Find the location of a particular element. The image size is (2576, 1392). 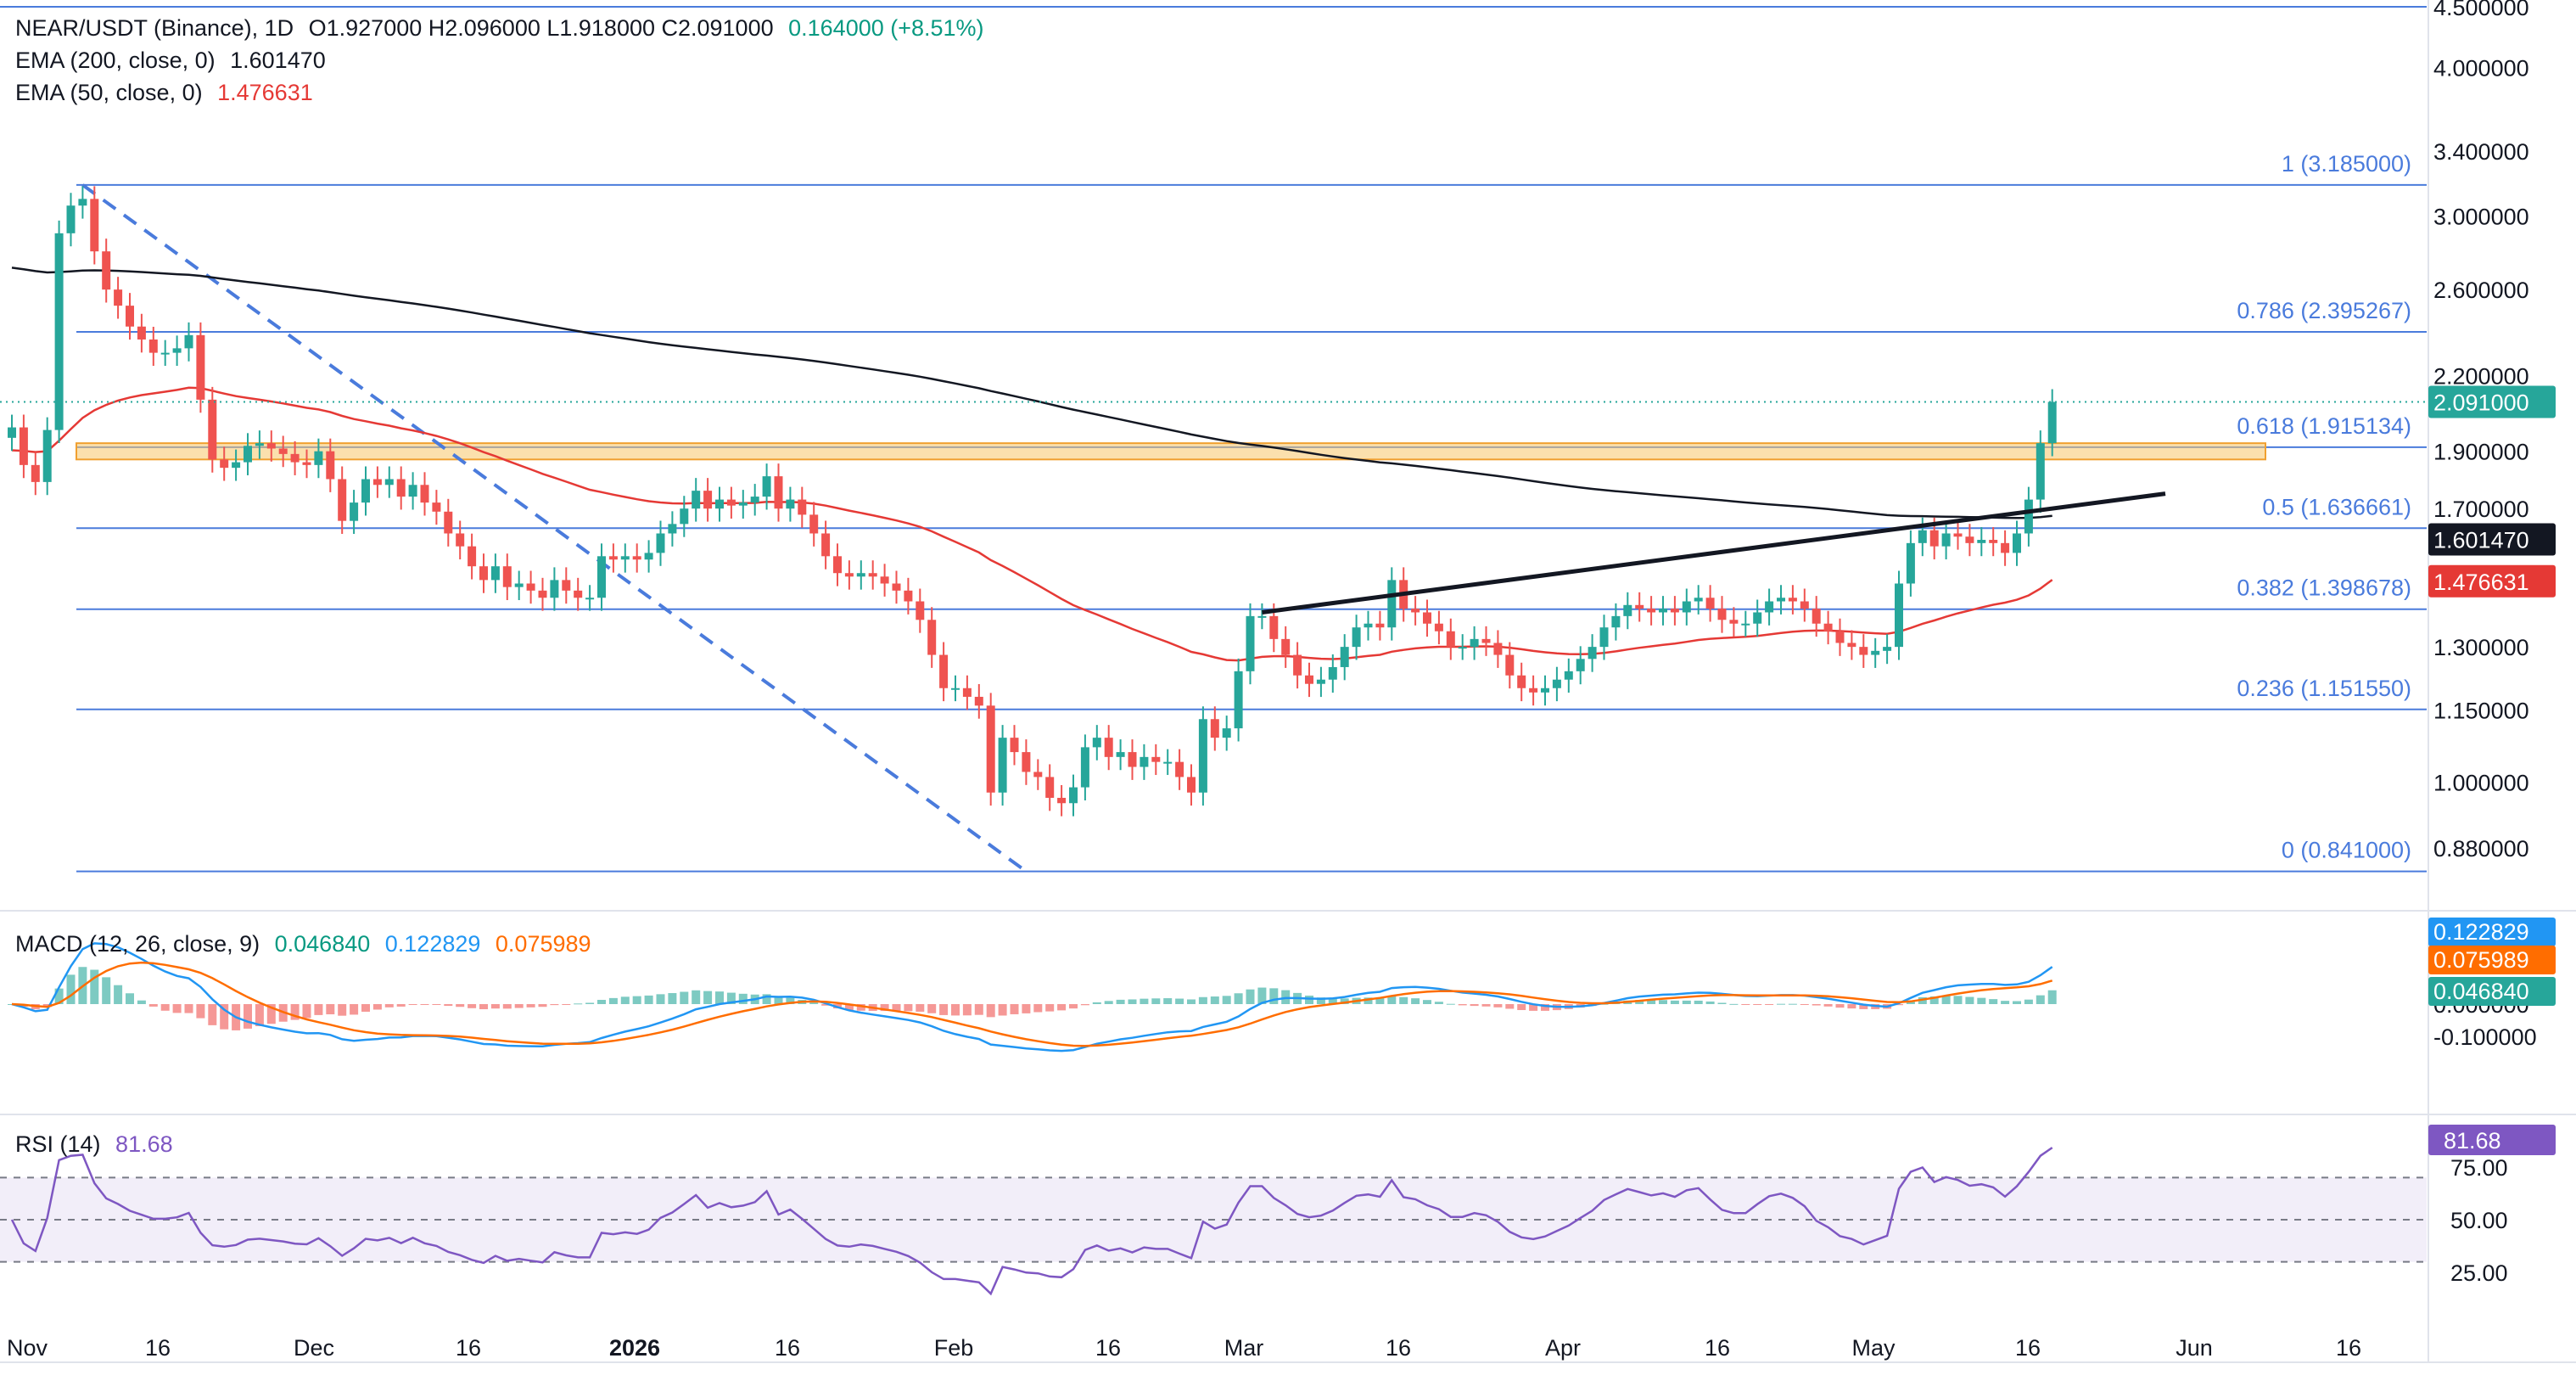

time-tick-label: Feb is located at coordinates (954, 1348).